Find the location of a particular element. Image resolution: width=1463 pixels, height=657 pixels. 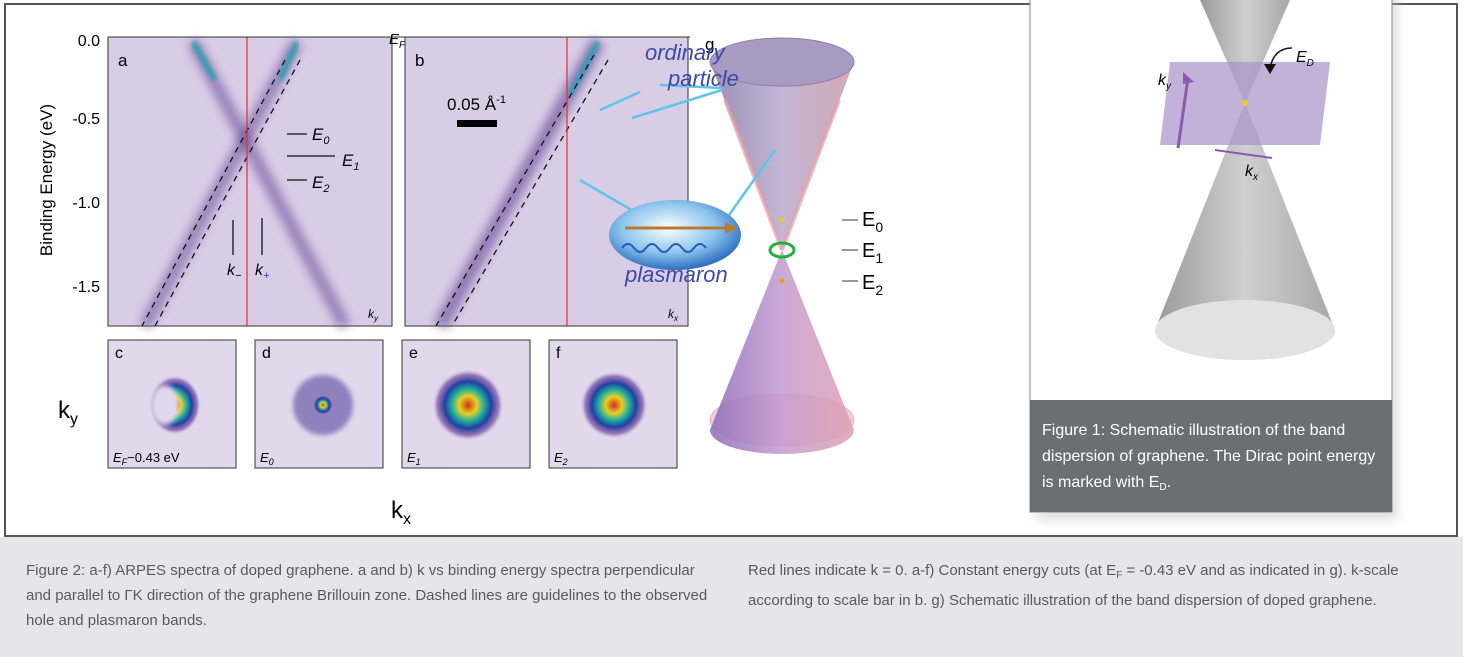

panel-letter: e is located at coordinates (413, 353).